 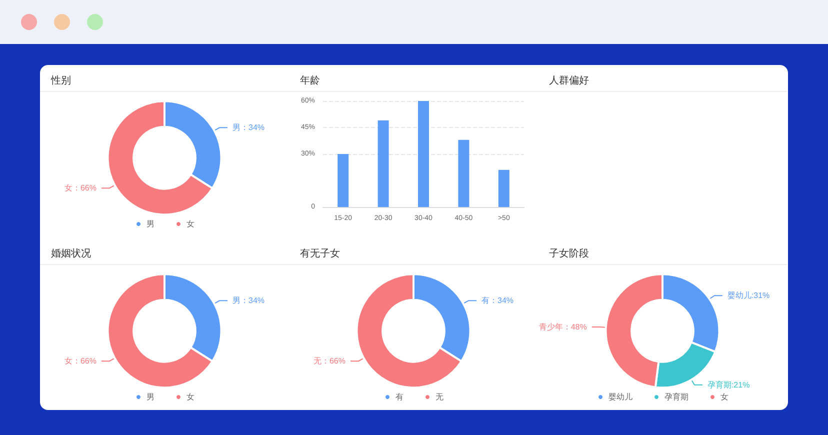 What do you see at coordinates (329, 361) in the screenshot?
I see `data-label: 无：66%` at bounding box center [329, 361].